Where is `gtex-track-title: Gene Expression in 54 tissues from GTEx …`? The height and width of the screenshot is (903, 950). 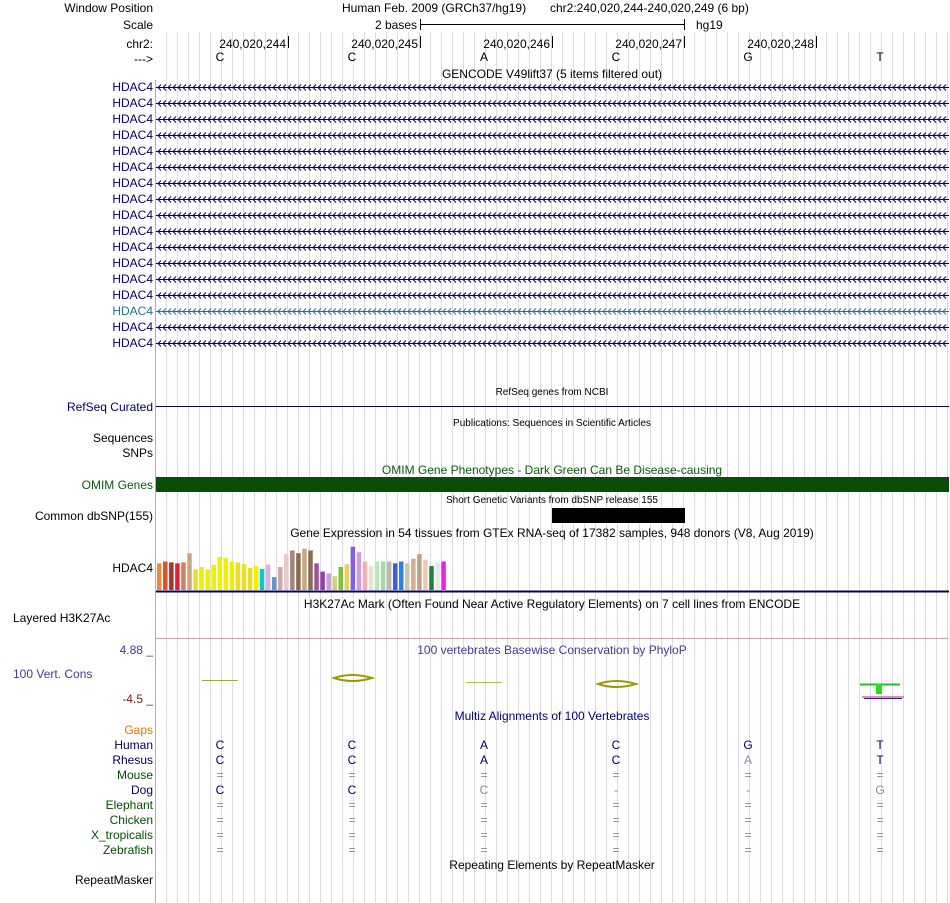
gtex-track-title: Gene Expression in 54 tissues from GTEx … is located at coordinates (552, 533).